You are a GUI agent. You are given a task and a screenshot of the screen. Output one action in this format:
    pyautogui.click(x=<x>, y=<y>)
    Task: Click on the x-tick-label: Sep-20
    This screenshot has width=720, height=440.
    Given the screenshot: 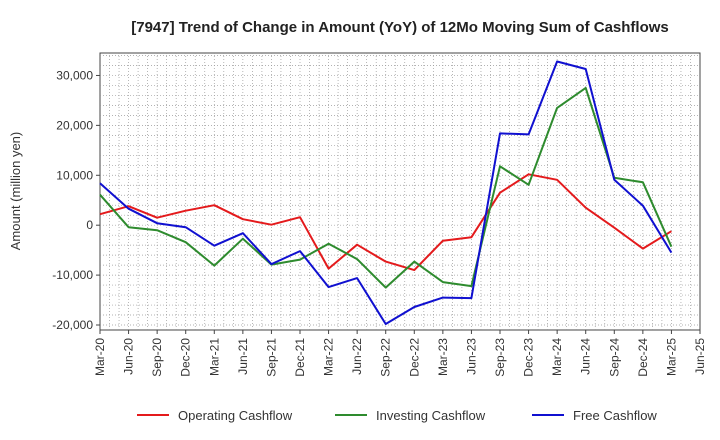 What is the action you would take?
    pyautogui.click(x=157, y=357)
    